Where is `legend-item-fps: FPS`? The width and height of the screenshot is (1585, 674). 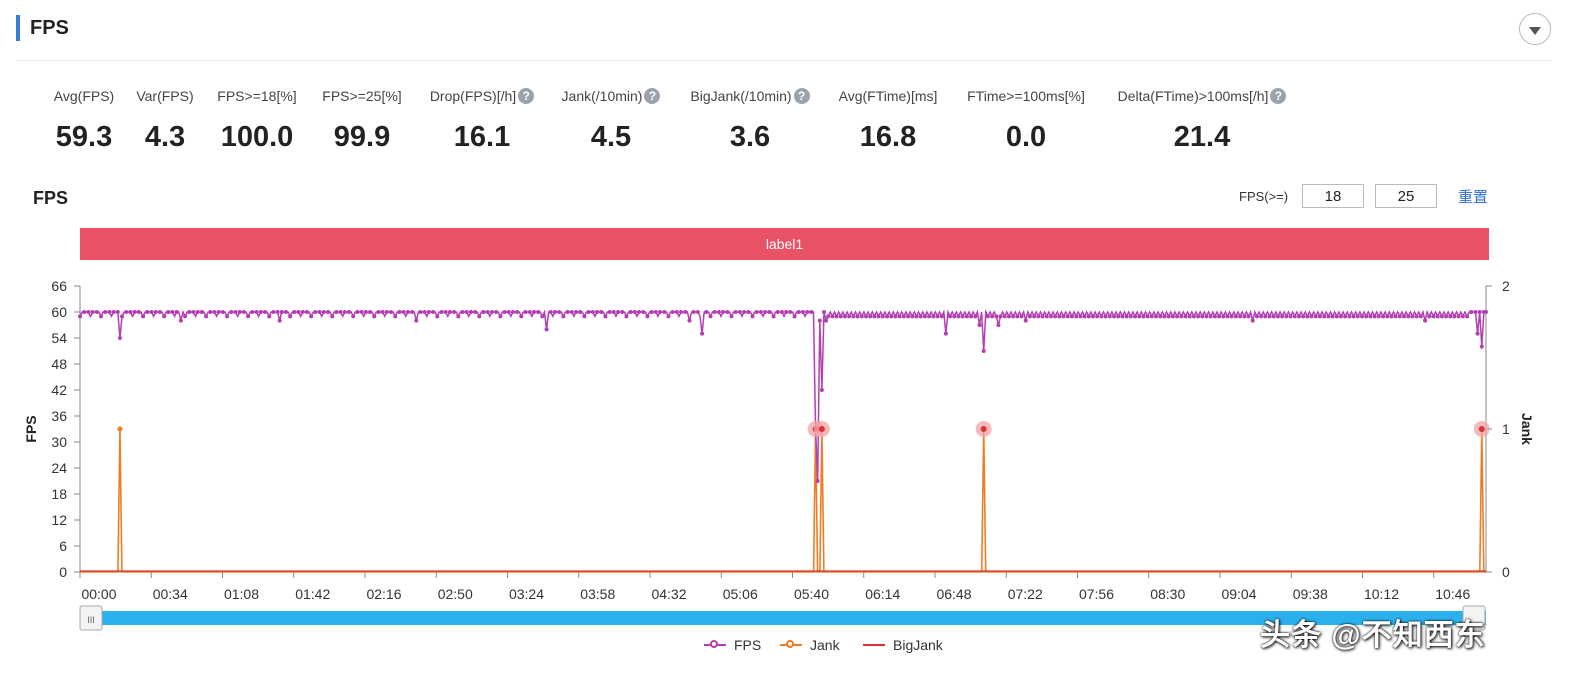
legend-item-fps: FPS is located at coordinates (732, 645).